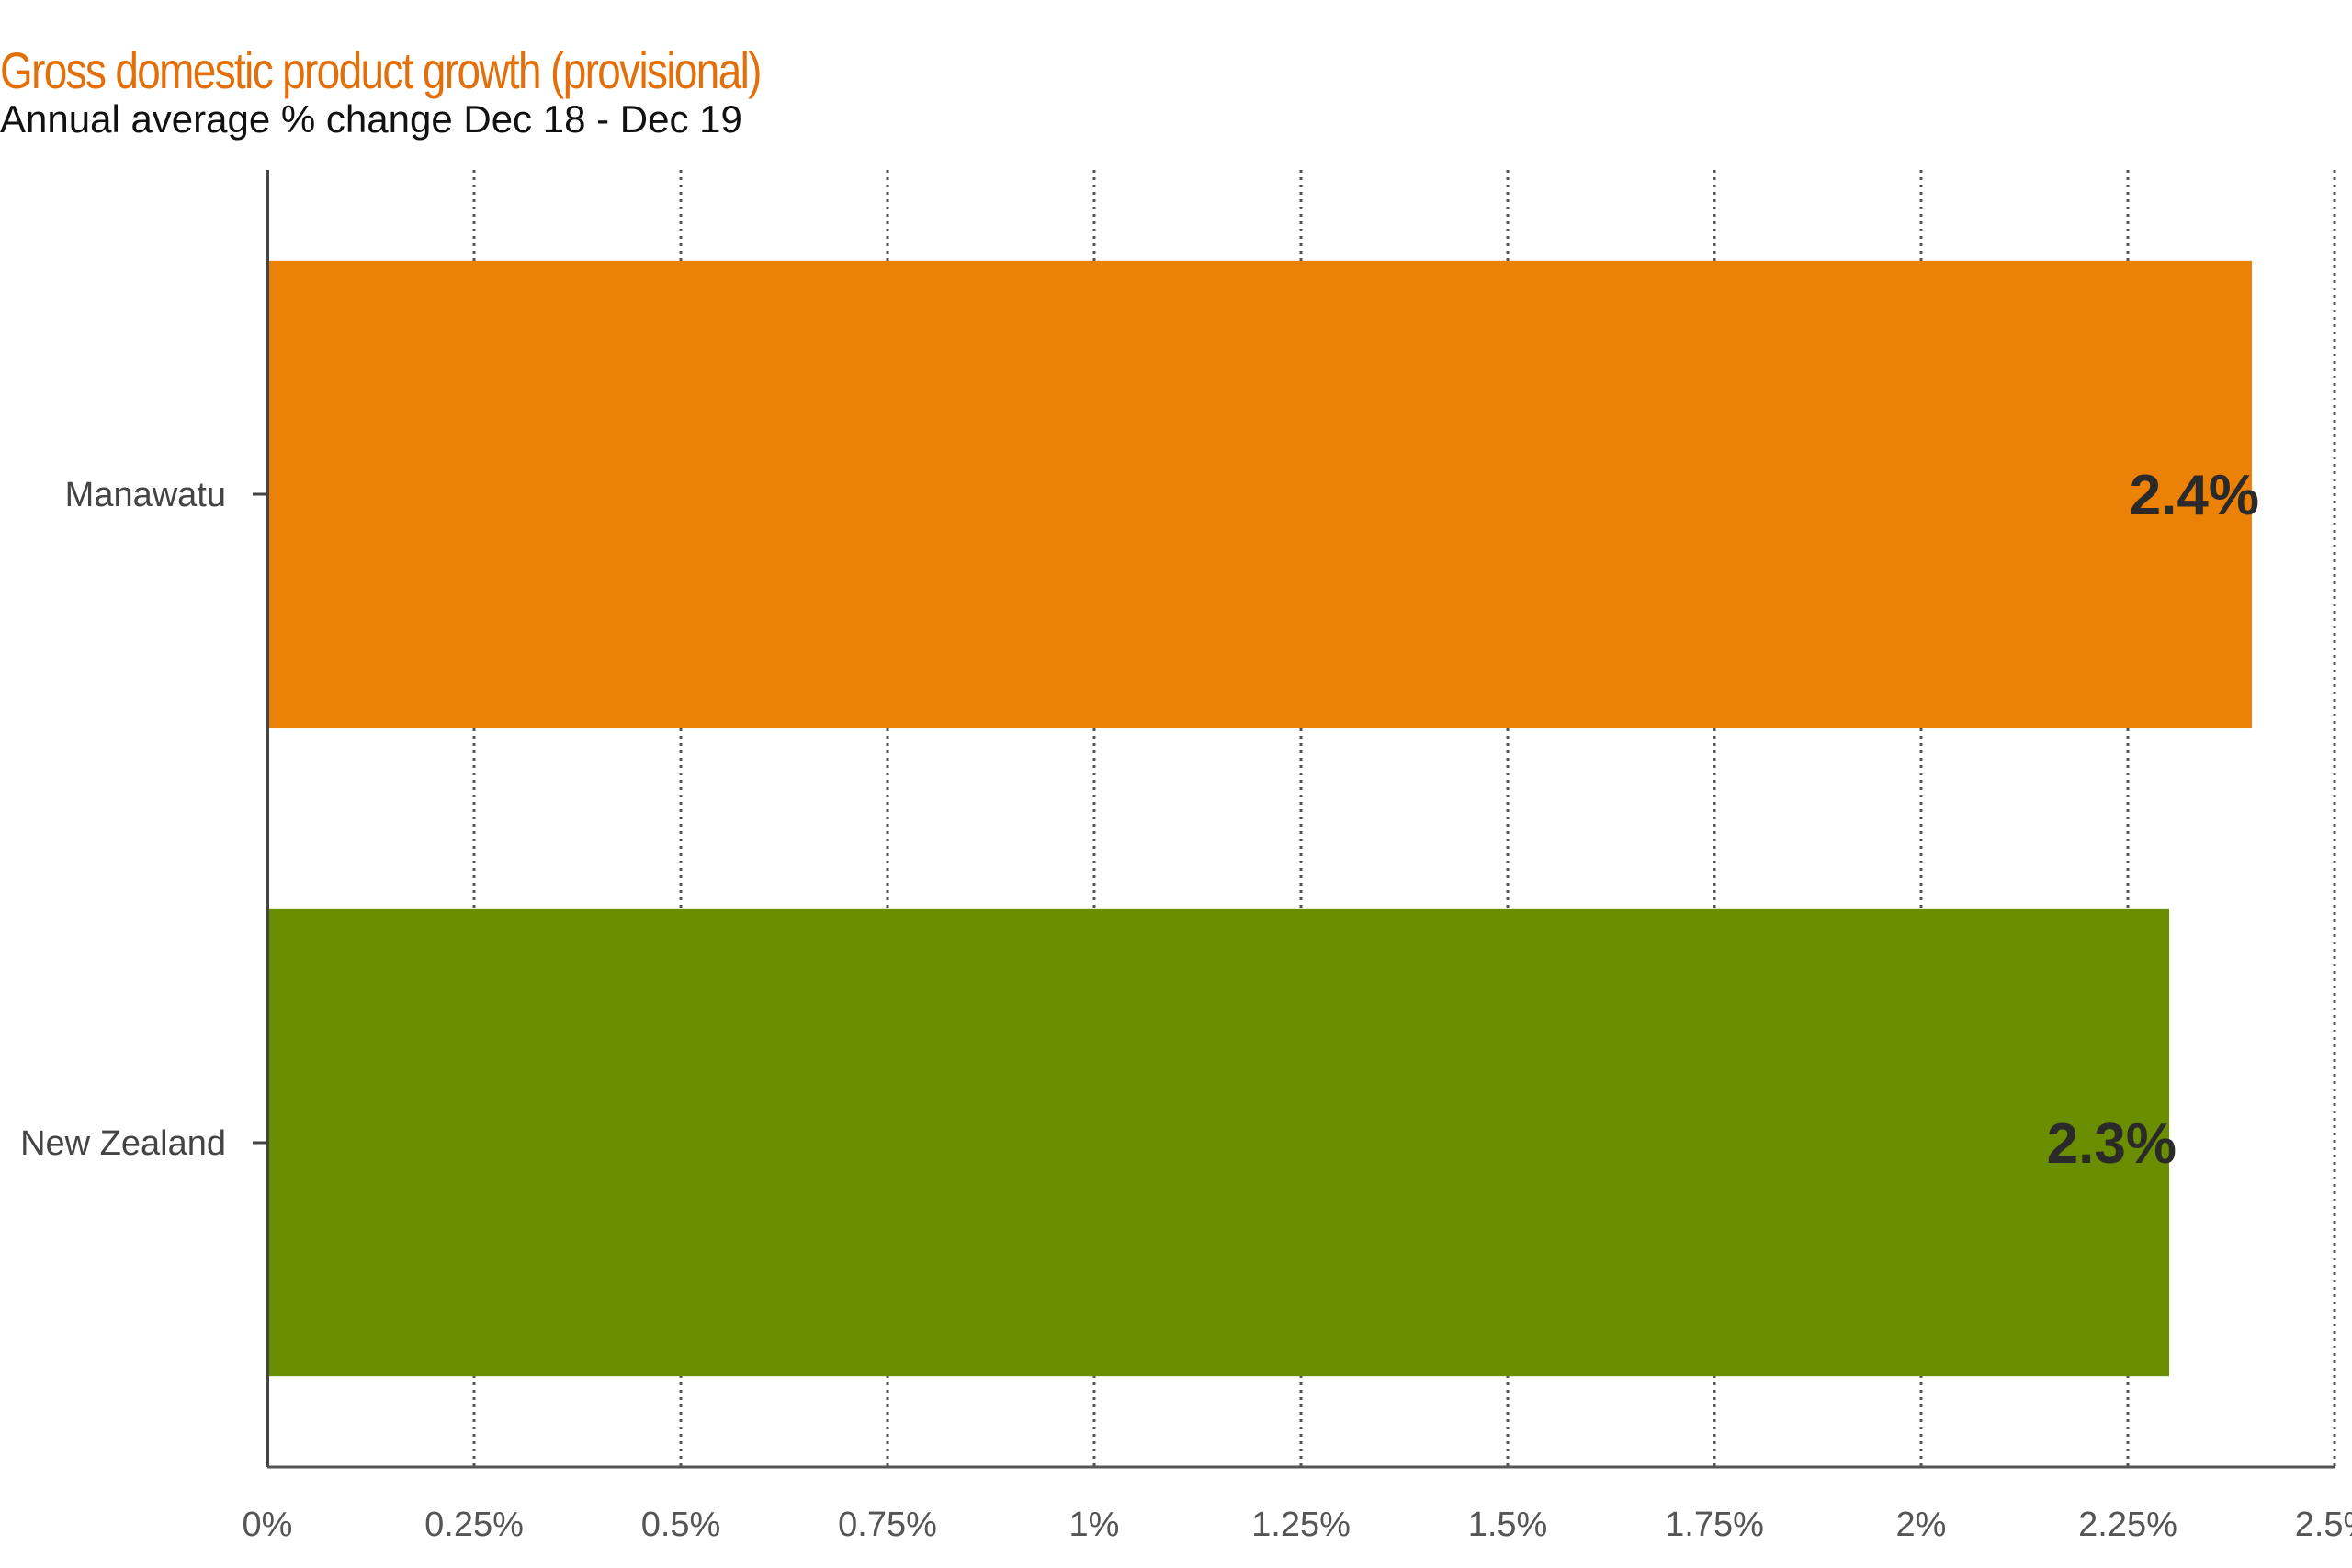  What do you see at coordinates (2127, 1525) in the screenshot?
I see `x-tick-label-9: 2.25%` at bounding box center [2127, 1525].